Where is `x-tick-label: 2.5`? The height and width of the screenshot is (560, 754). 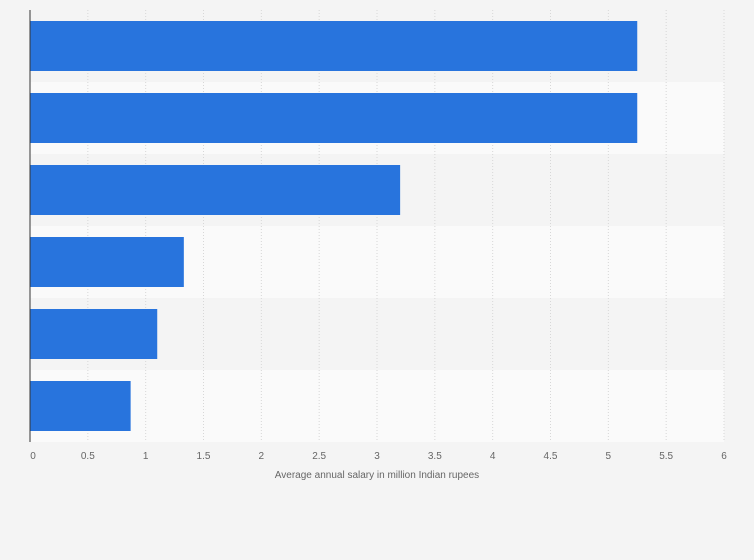 x-tick-label: 2.5 is located at coordinates (319, 456).